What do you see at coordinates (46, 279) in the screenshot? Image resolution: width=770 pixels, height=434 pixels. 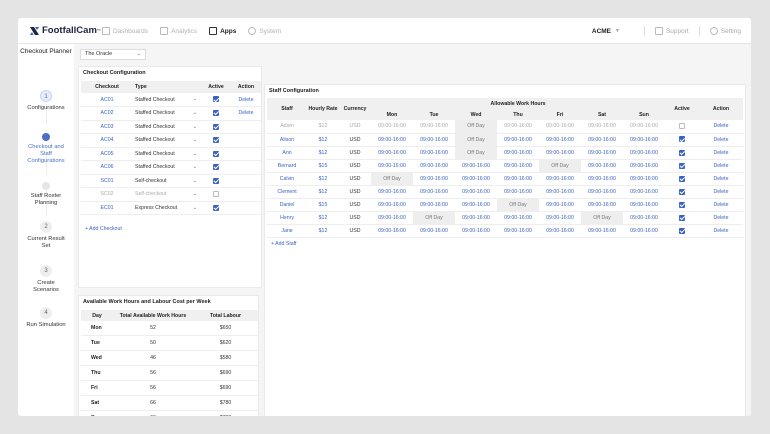 I see `step-create-scenarios: 3 Create Scenarios` at bounding box center [46, 279].